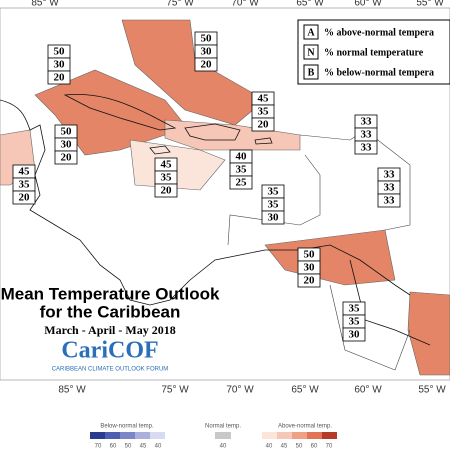 This screenshot has width=450, height=455. I want to click on zone-bahamas, so click(193, 72).